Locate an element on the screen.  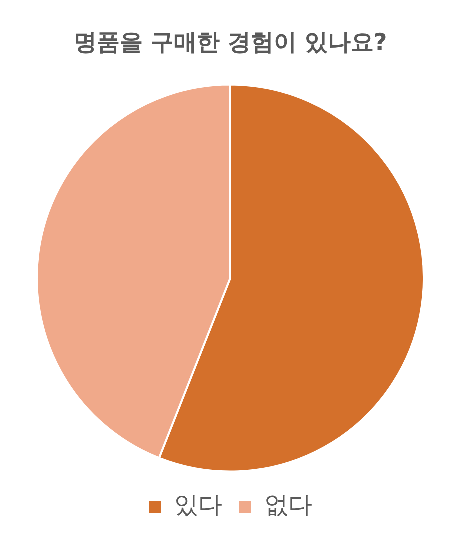
legend-label: 있다 is located at coordinates (198, 505).